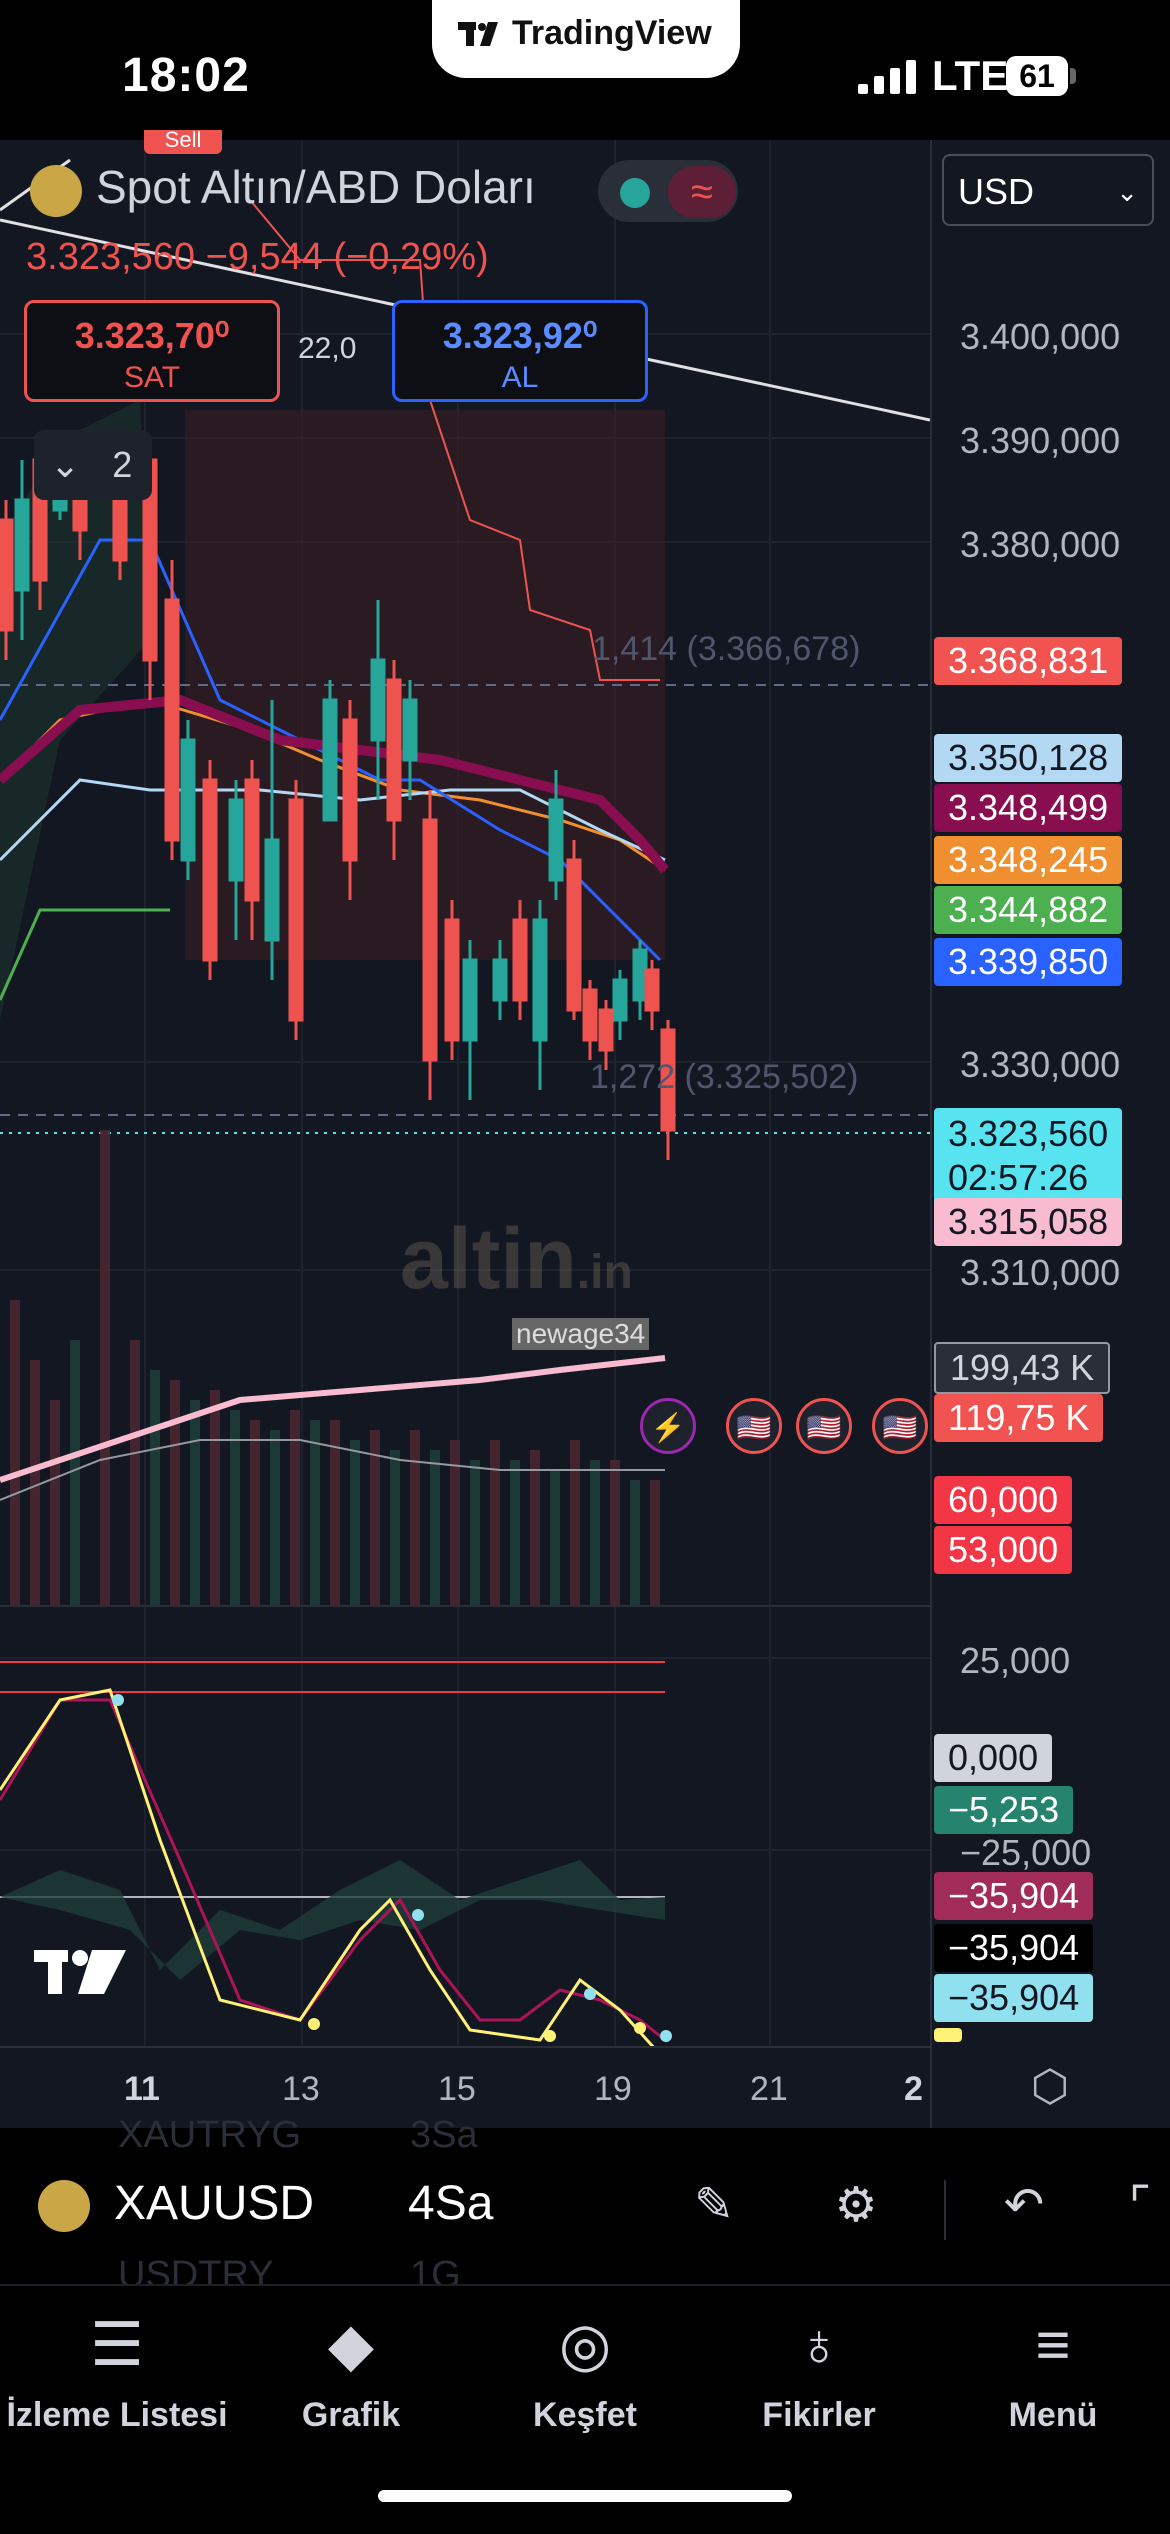 This screenshot has width=1170, height=2534. I want to click on level-tag-cut, so click(948, 2035).